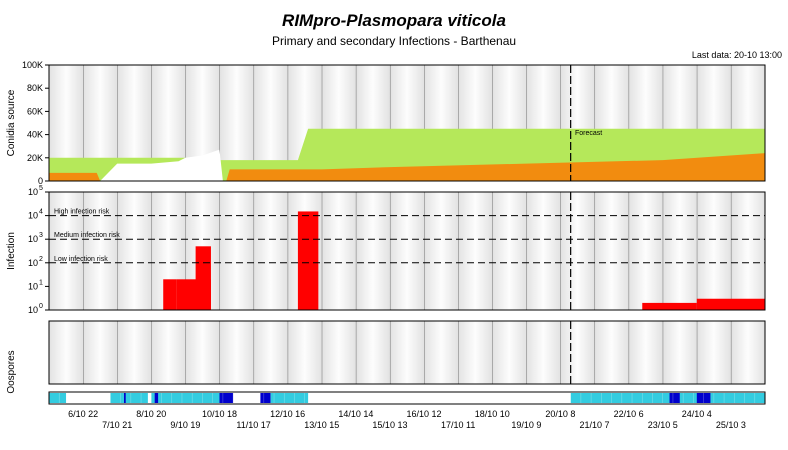 The image size is (788, 450). What do you see at coordinates (458, 425) in the screenshot?
I see `x-tick-label-row2: 17/10 11` at bounding box center [458, 425].